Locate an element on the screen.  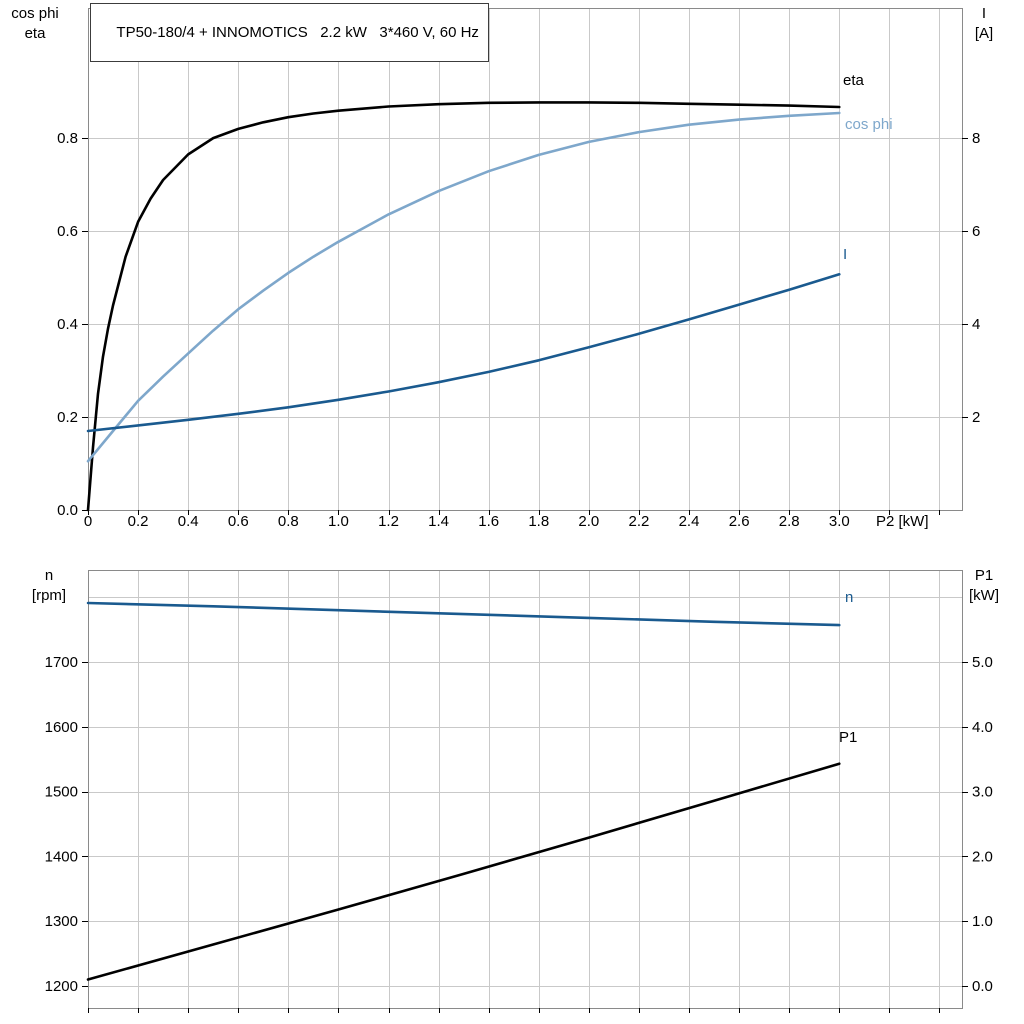
top-right-axis-title: I [A] is located at coordinates (984, 24).